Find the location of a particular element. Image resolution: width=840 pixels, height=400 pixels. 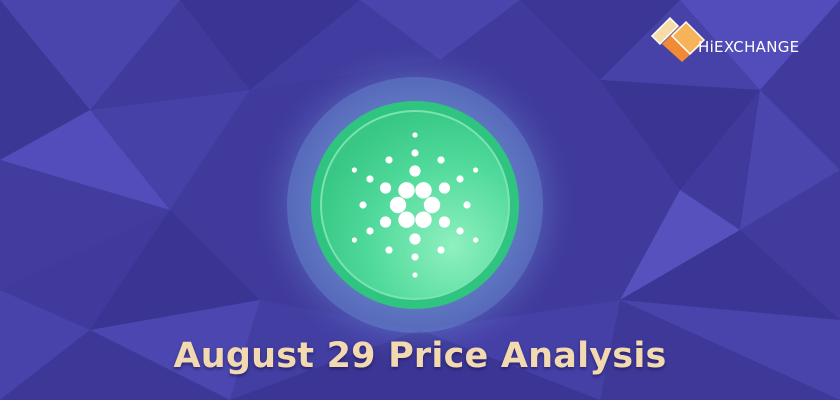

brand-logo: HiEXCHANGE is located at coordinates (738, 38).